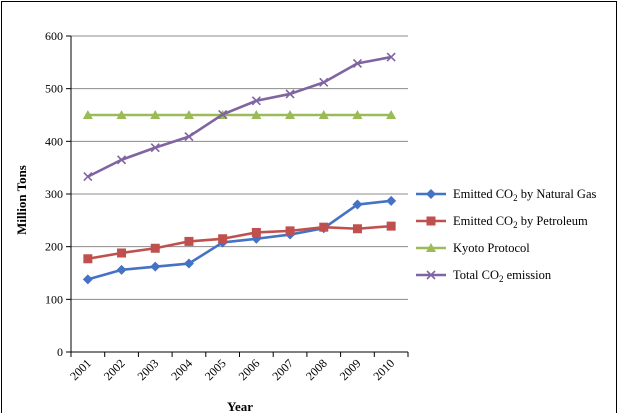  Describe the element at coordinates (553, 221) in the screenshot. I see `legend-label-text: by Petroleum` at that location.